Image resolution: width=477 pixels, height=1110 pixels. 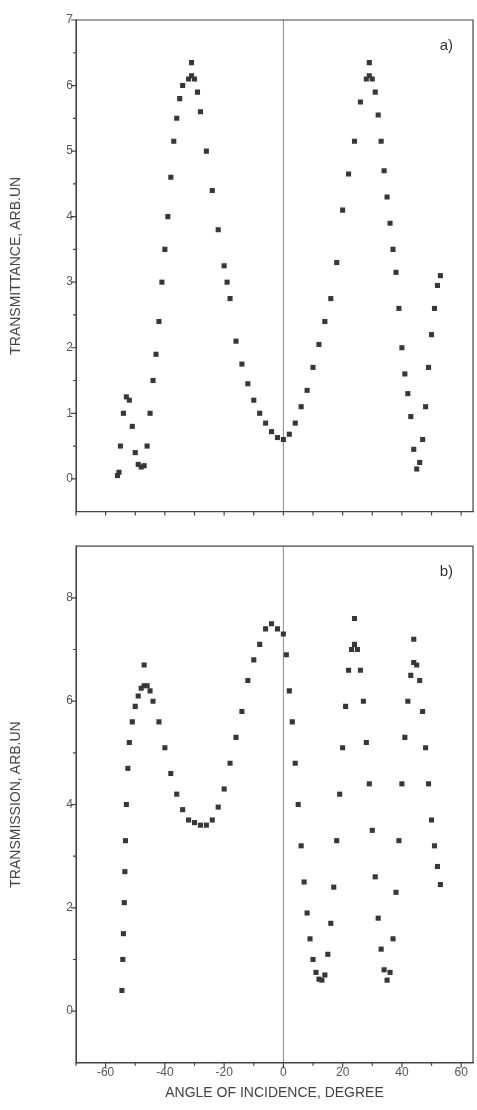 I want to click on y-tick-label: 5, so click(x=70, y=150).